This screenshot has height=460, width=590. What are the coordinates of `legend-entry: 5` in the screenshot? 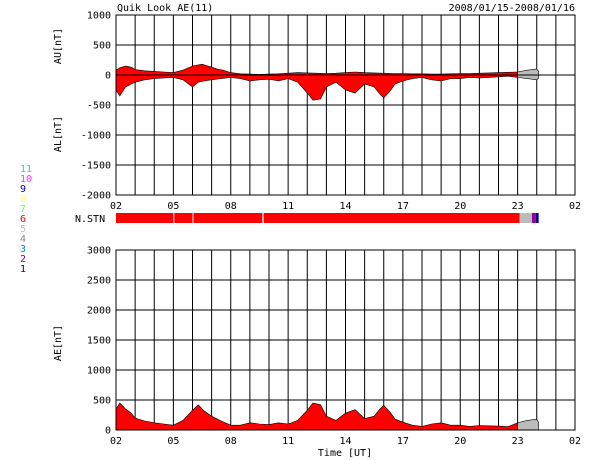 It's located at (23, 229).